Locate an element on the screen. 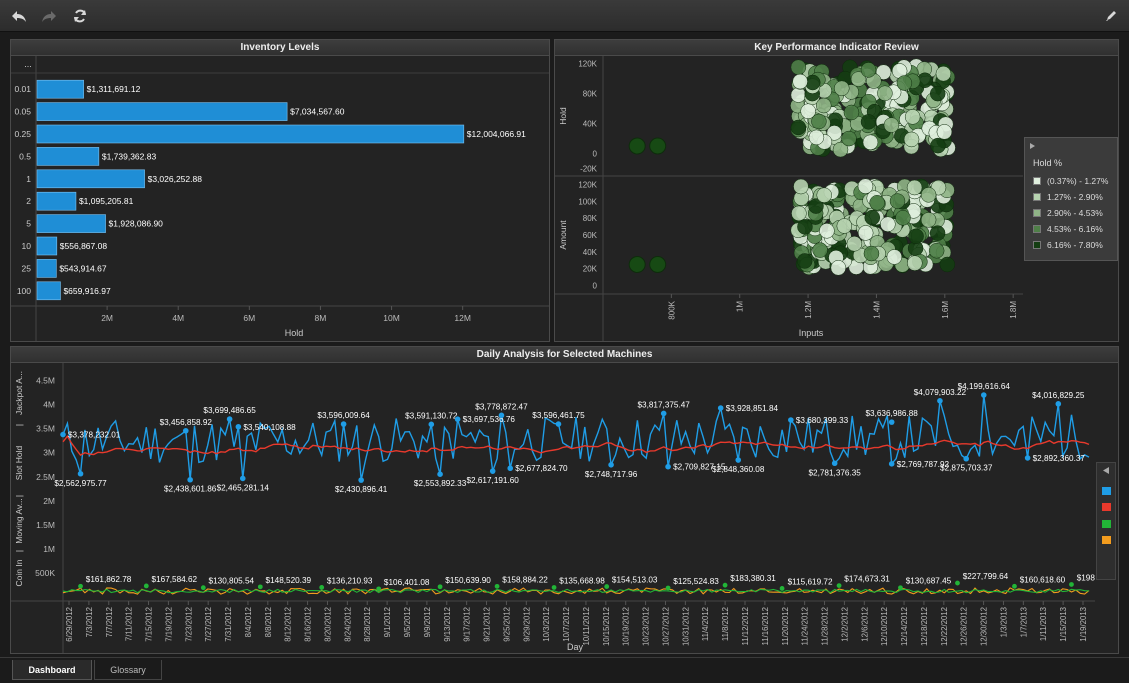 The image size is (1129, 683). legend-item: 1.27% - 2.90% is located at coordinates (1068, 197).